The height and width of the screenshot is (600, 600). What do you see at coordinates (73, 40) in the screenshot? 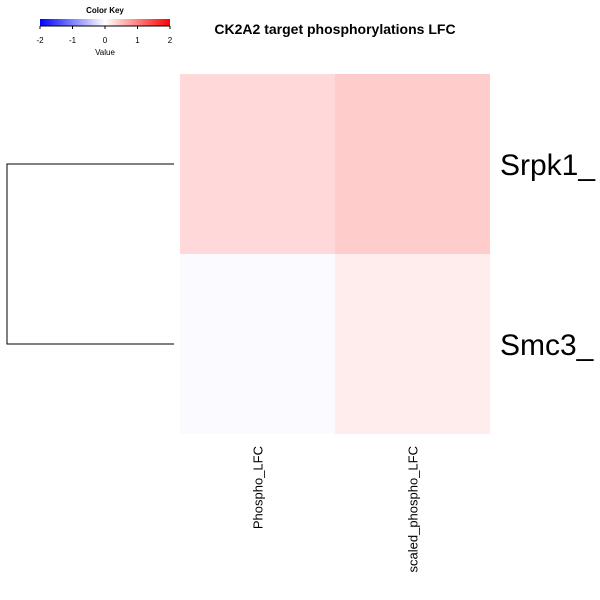
I see `color-key-tick-label: -1` at bounding box center [73, 40].